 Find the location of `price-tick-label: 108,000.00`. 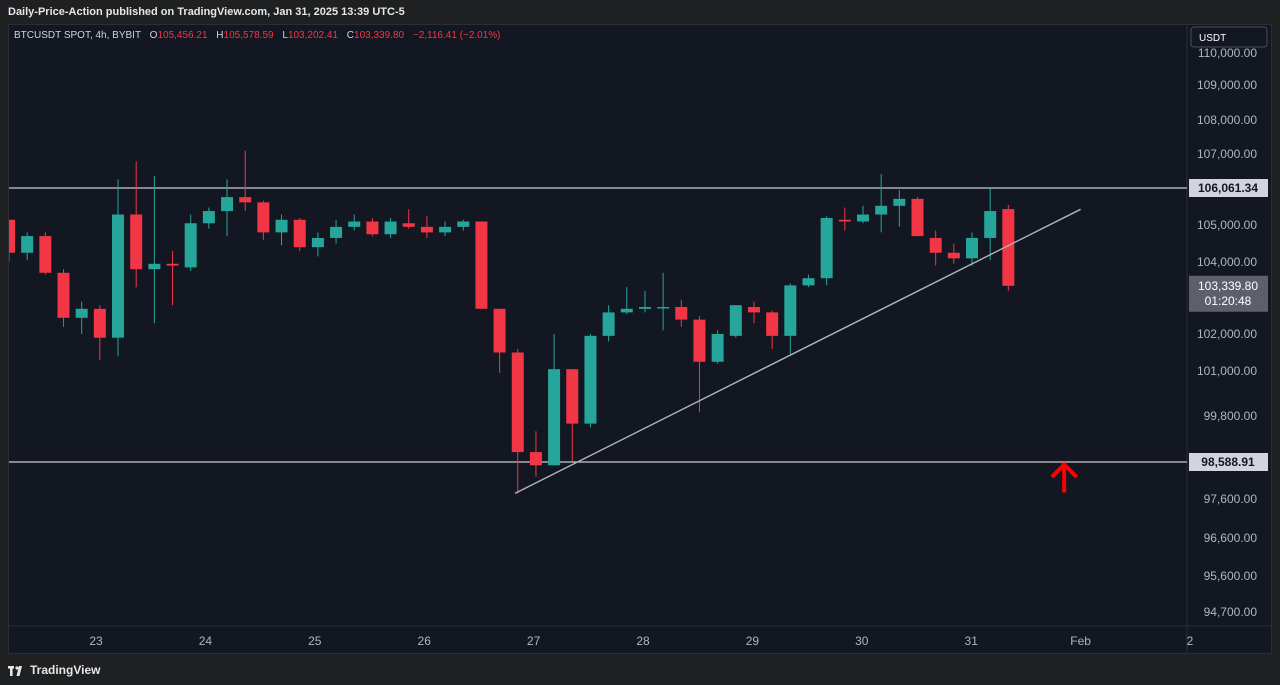

price-tick-label: 108,000.00 is located at coordinates (1227, 120).